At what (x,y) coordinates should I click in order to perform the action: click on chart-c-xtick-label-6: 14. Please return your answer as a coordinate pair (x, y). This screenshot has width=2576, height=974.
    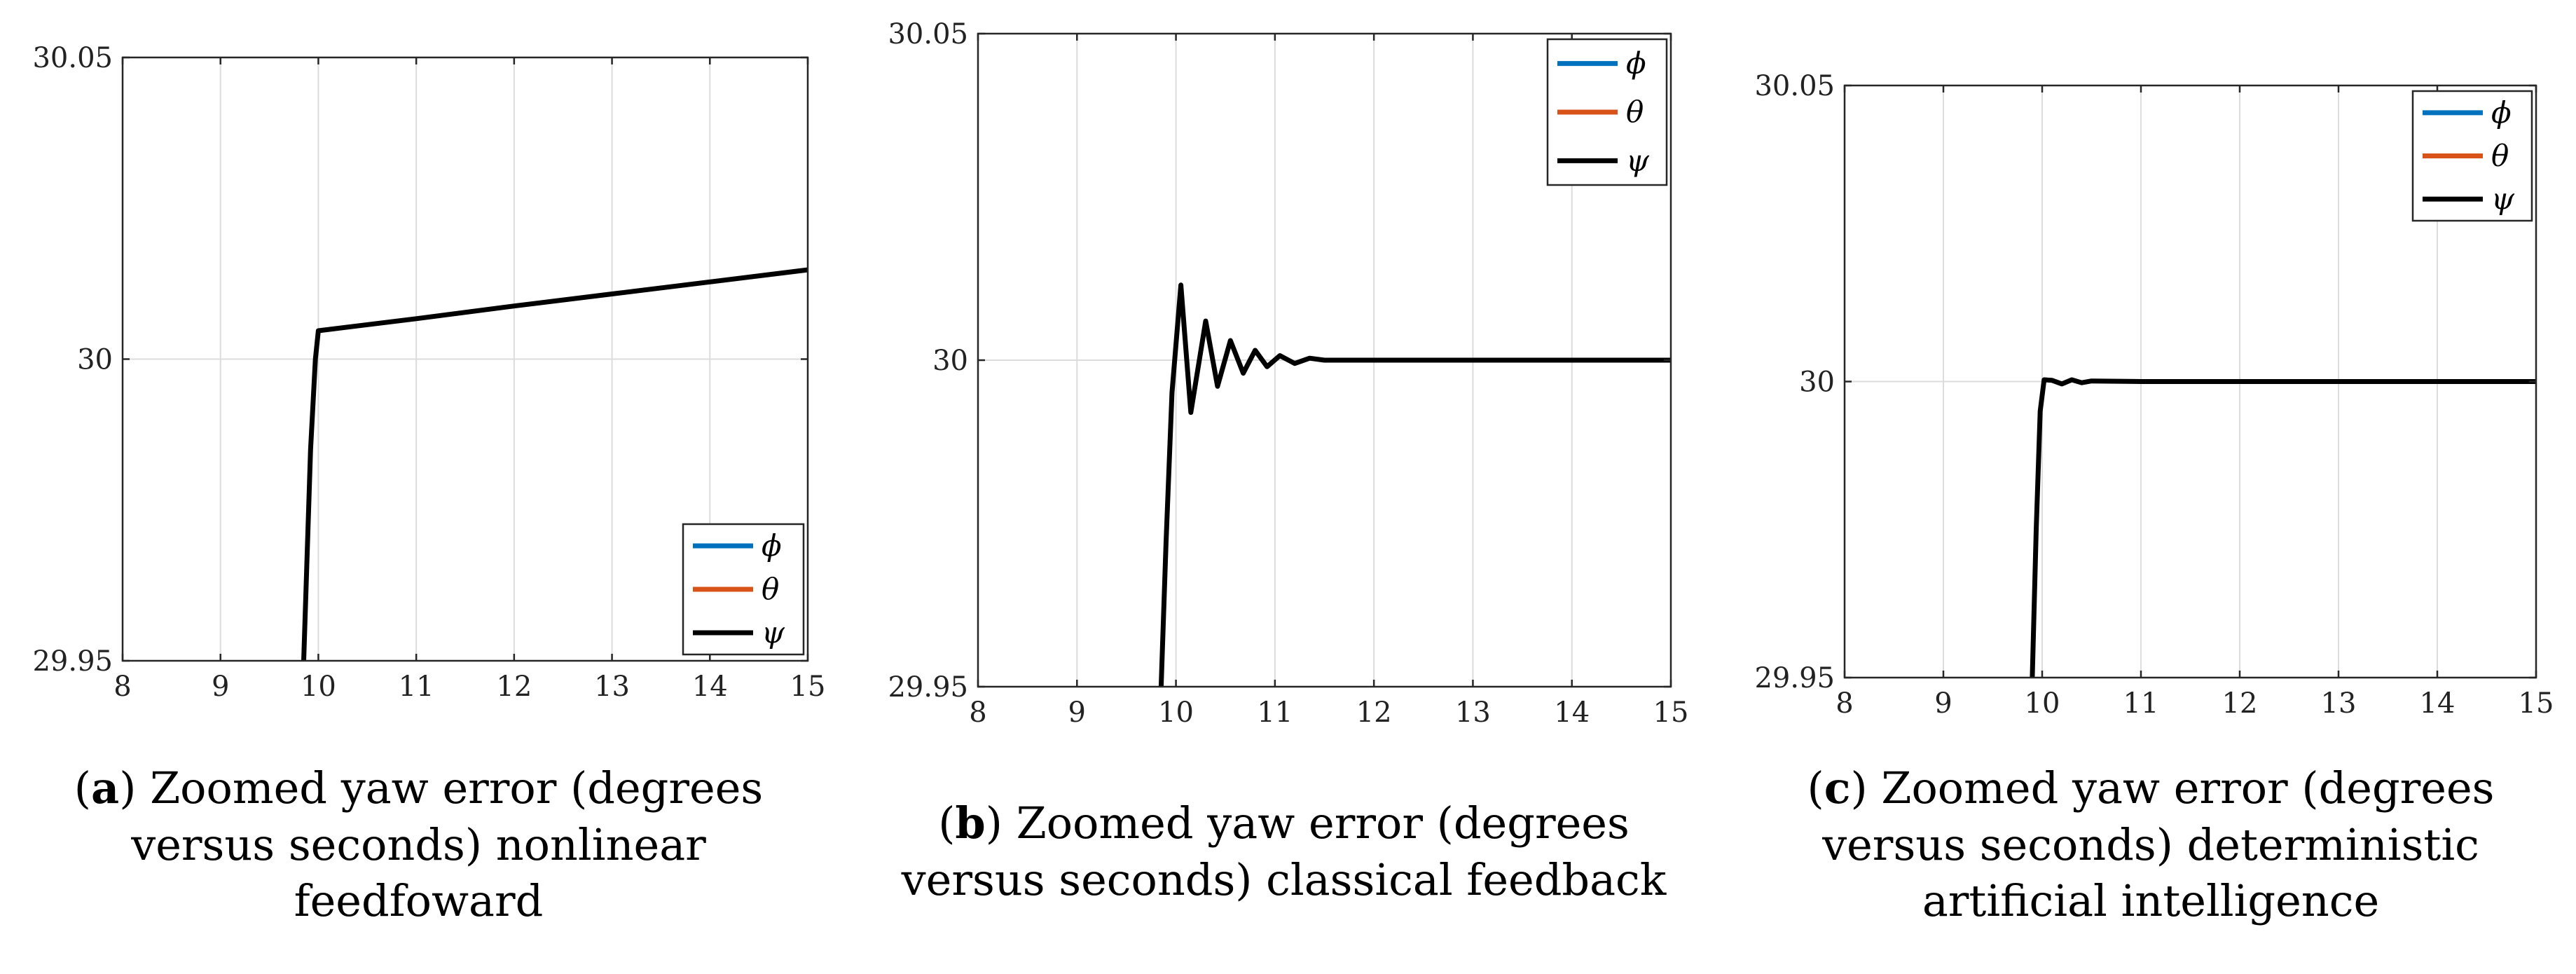
    Looking at the image, I should click on (2438, 703).